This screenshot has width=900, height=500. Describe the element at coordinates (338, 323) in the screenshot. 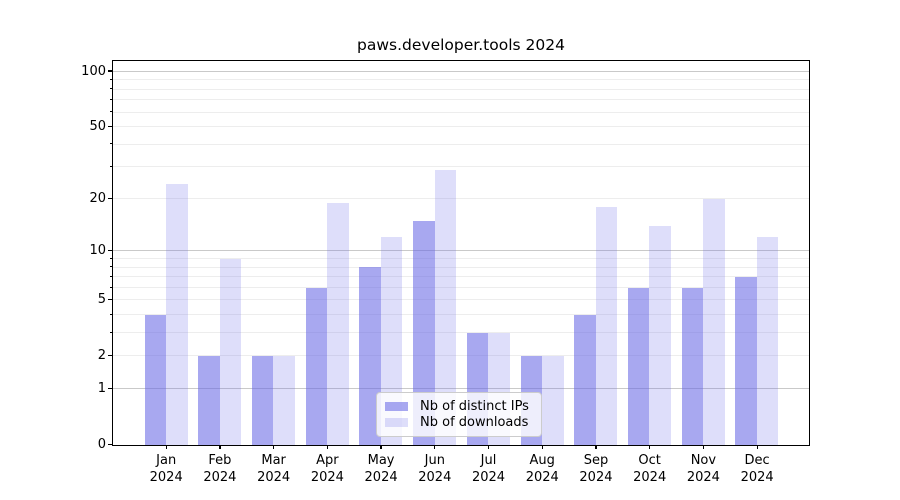

I see `bar-apr-downloads` at that location.